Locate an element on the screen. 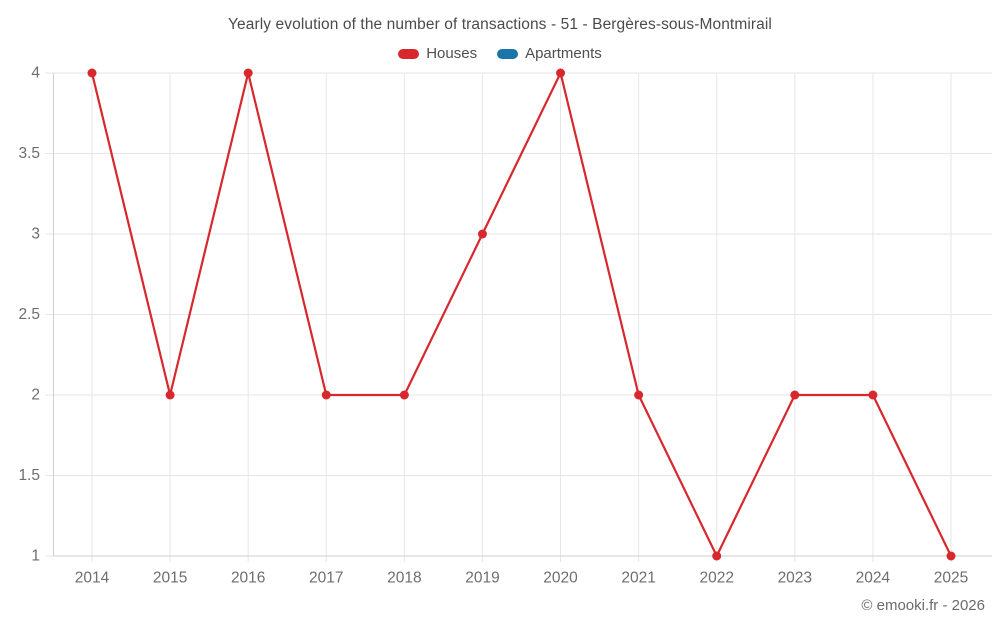 This screenshot has width=1000, height=625. watermark: © emooki.fr - 2026 is located at coordinates (923, 605).